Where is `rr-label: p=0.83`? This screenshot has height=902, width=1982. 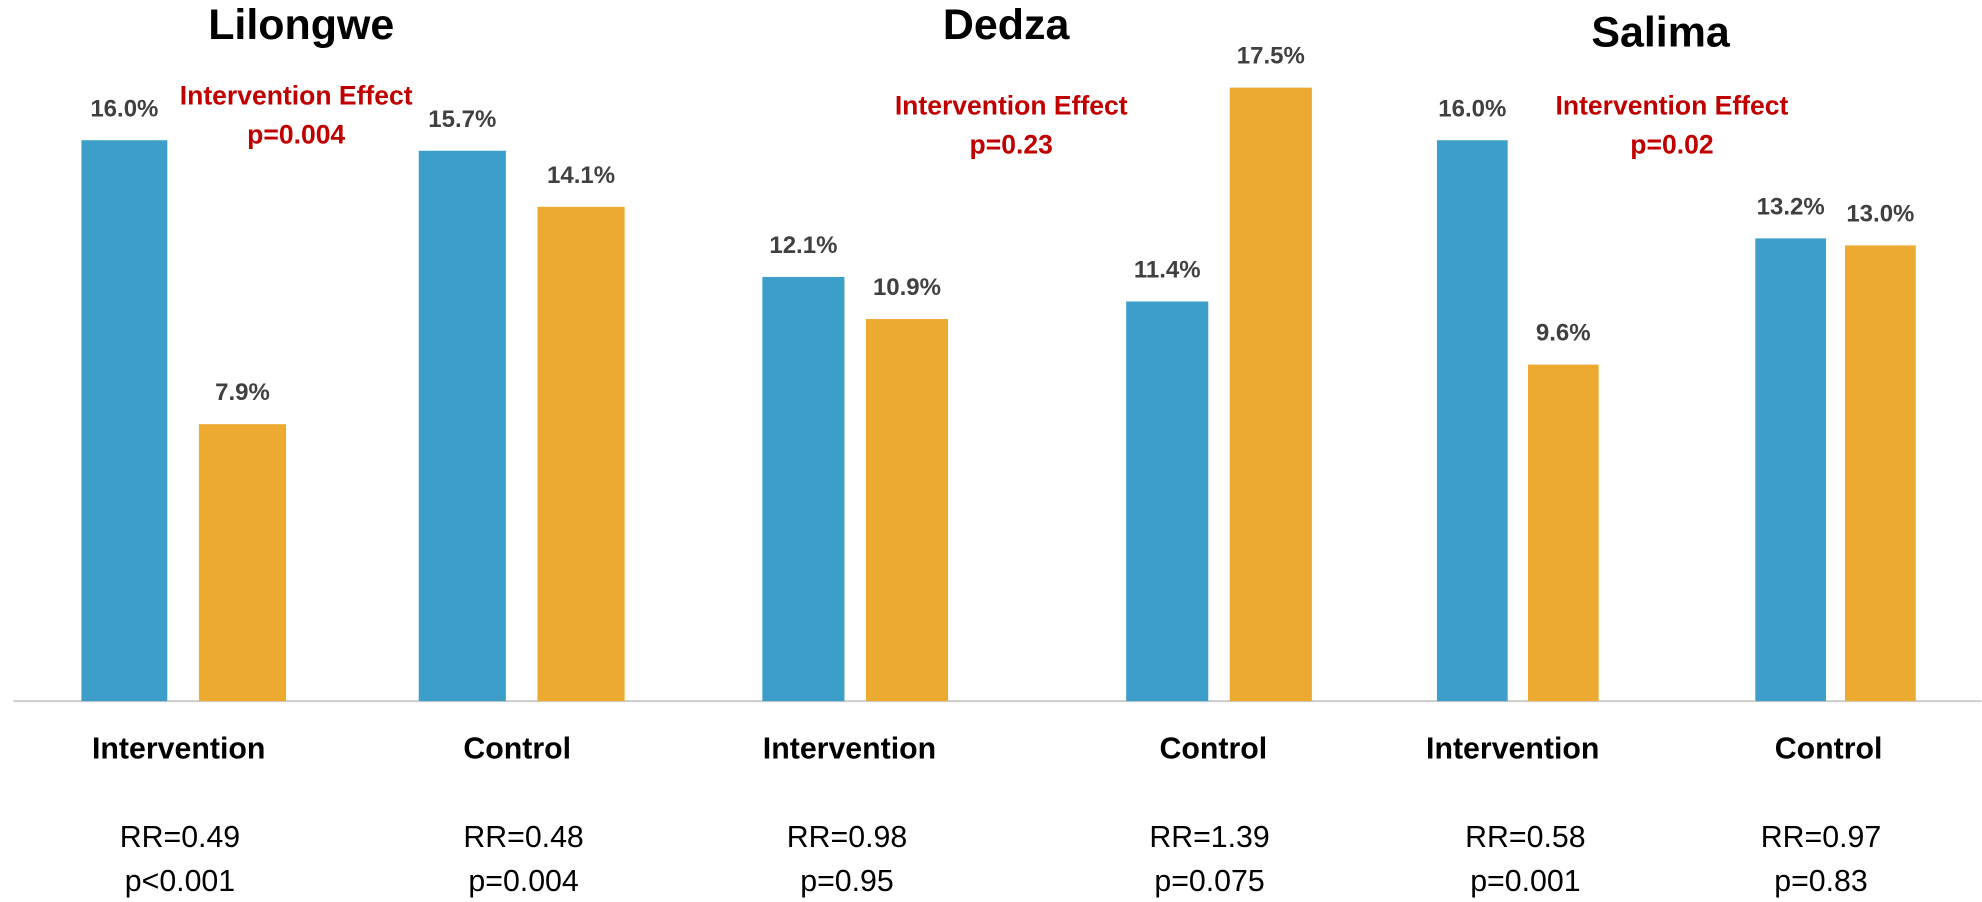 rr-label: p=0.83 is located at coordinates (1821, 881).